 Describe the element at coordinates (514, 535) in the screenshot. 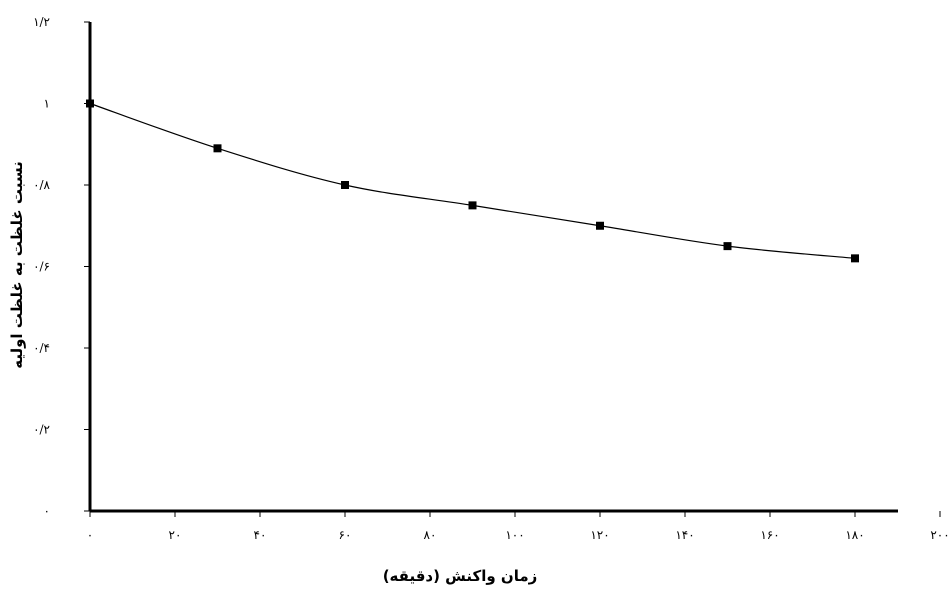

I see `x-tick-label: ۱۰۰` at that location.